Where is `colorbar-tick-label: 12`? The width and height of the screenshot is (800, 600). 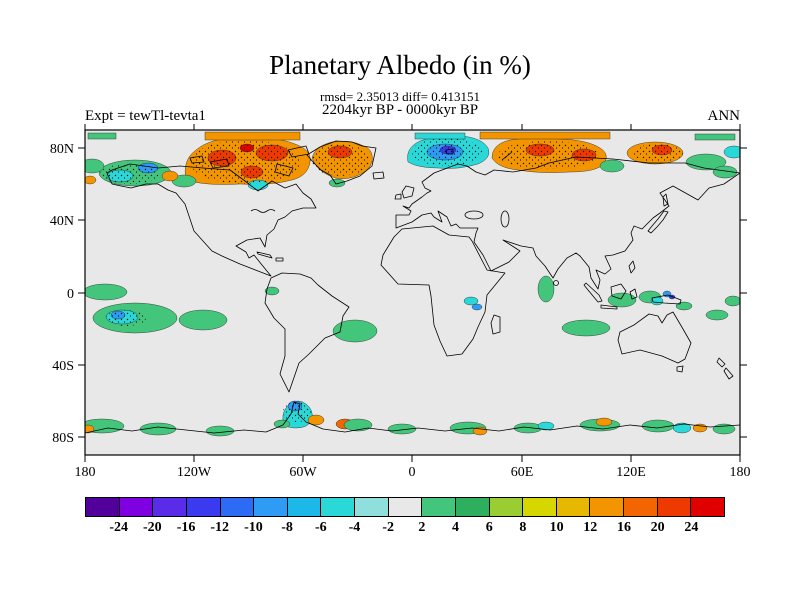 colorbar-tick-label: 12 is located at coordinates (590, 527).